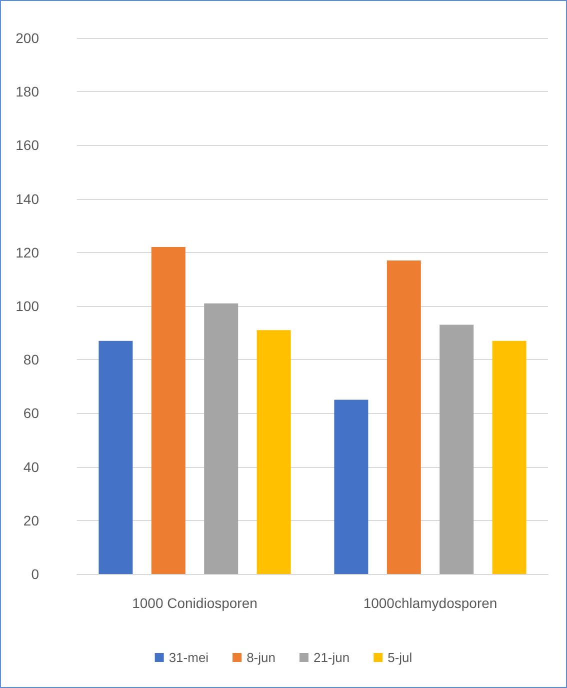  I want to click on y-tick-label: 40, so click(31, 466).